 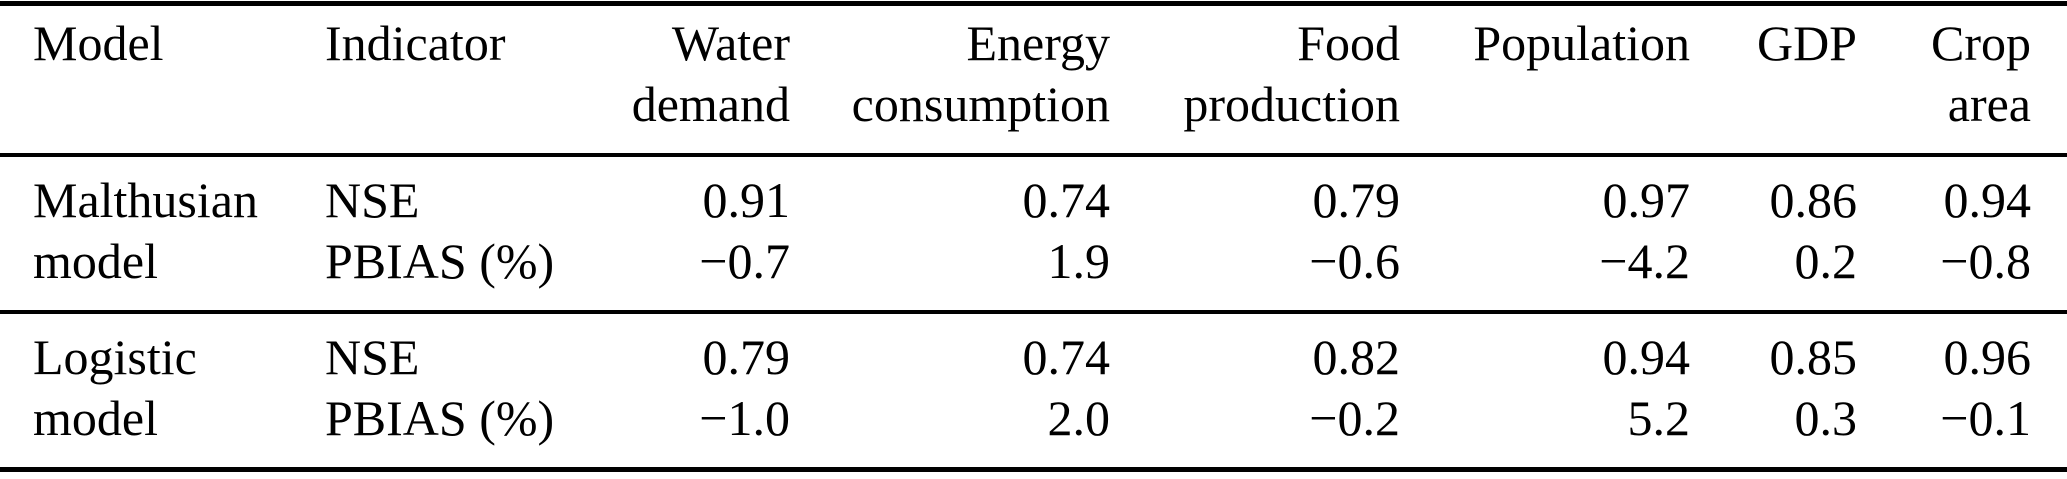 I want to click on col-header-model: Model, so click(x=162, y=80).